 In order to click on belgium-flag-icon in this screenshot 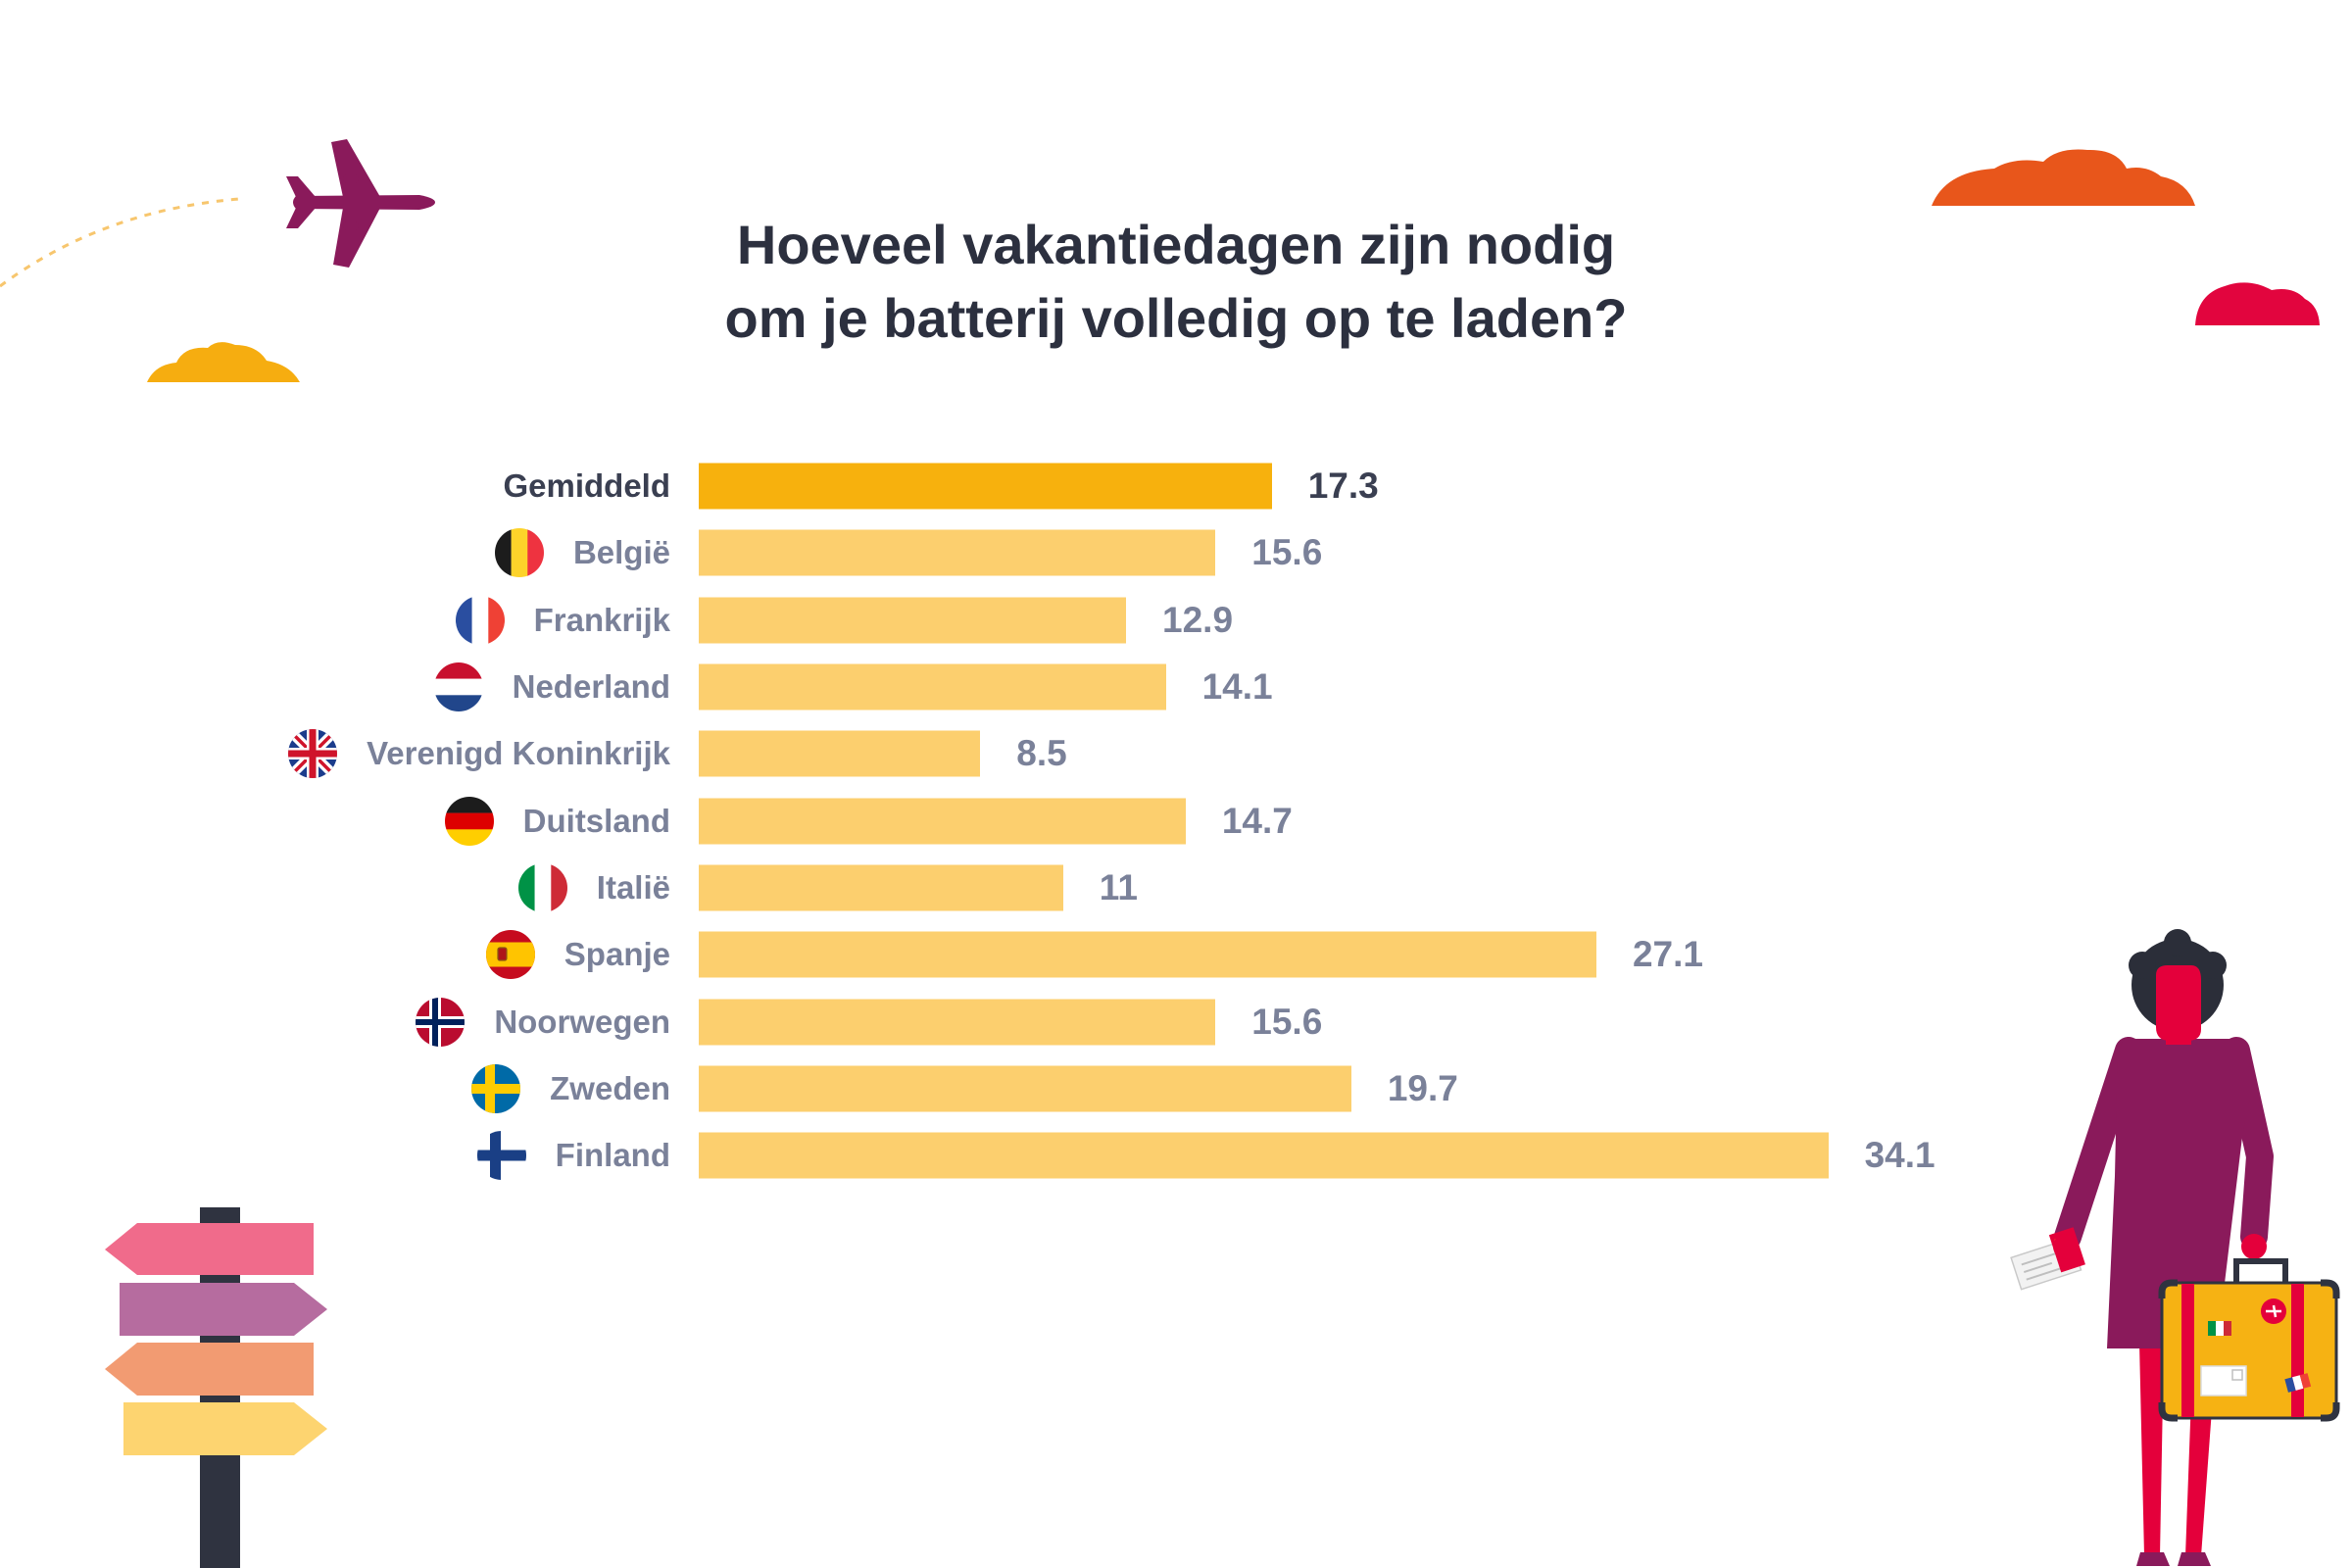, I will do `click(519, 553)`.